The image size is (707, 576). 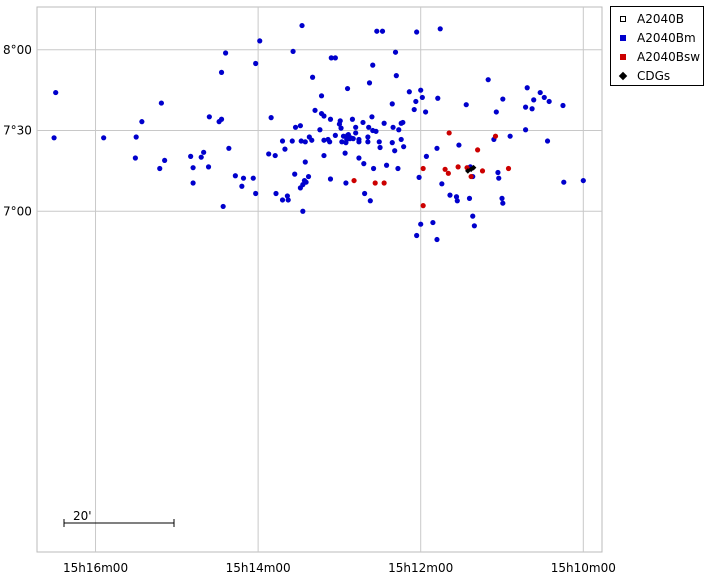 What do you see at coordinates (258, 568) in the screenshot?
I see `x-tick-label: 15h14m00` at bounding box center [258, 568].